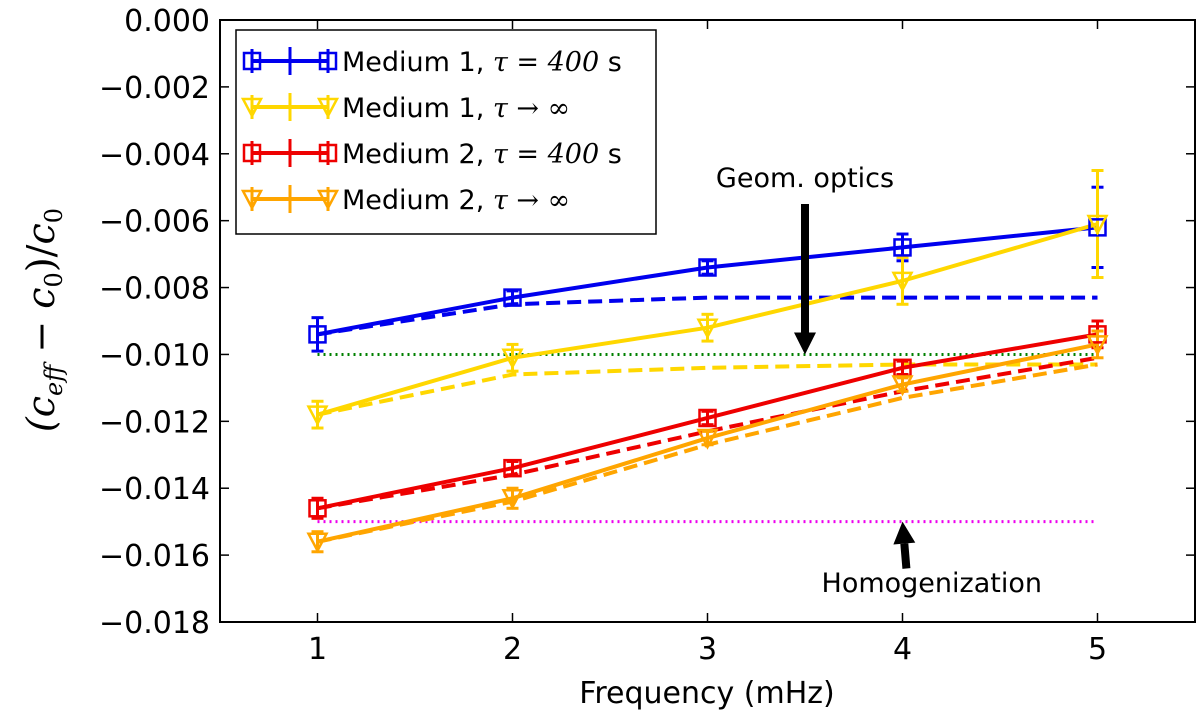 This screenshot has width=1200, height=719. Describe the element at coordinates (512, 649) in the screenshot. I see `x-tick-label: 2` at that location.